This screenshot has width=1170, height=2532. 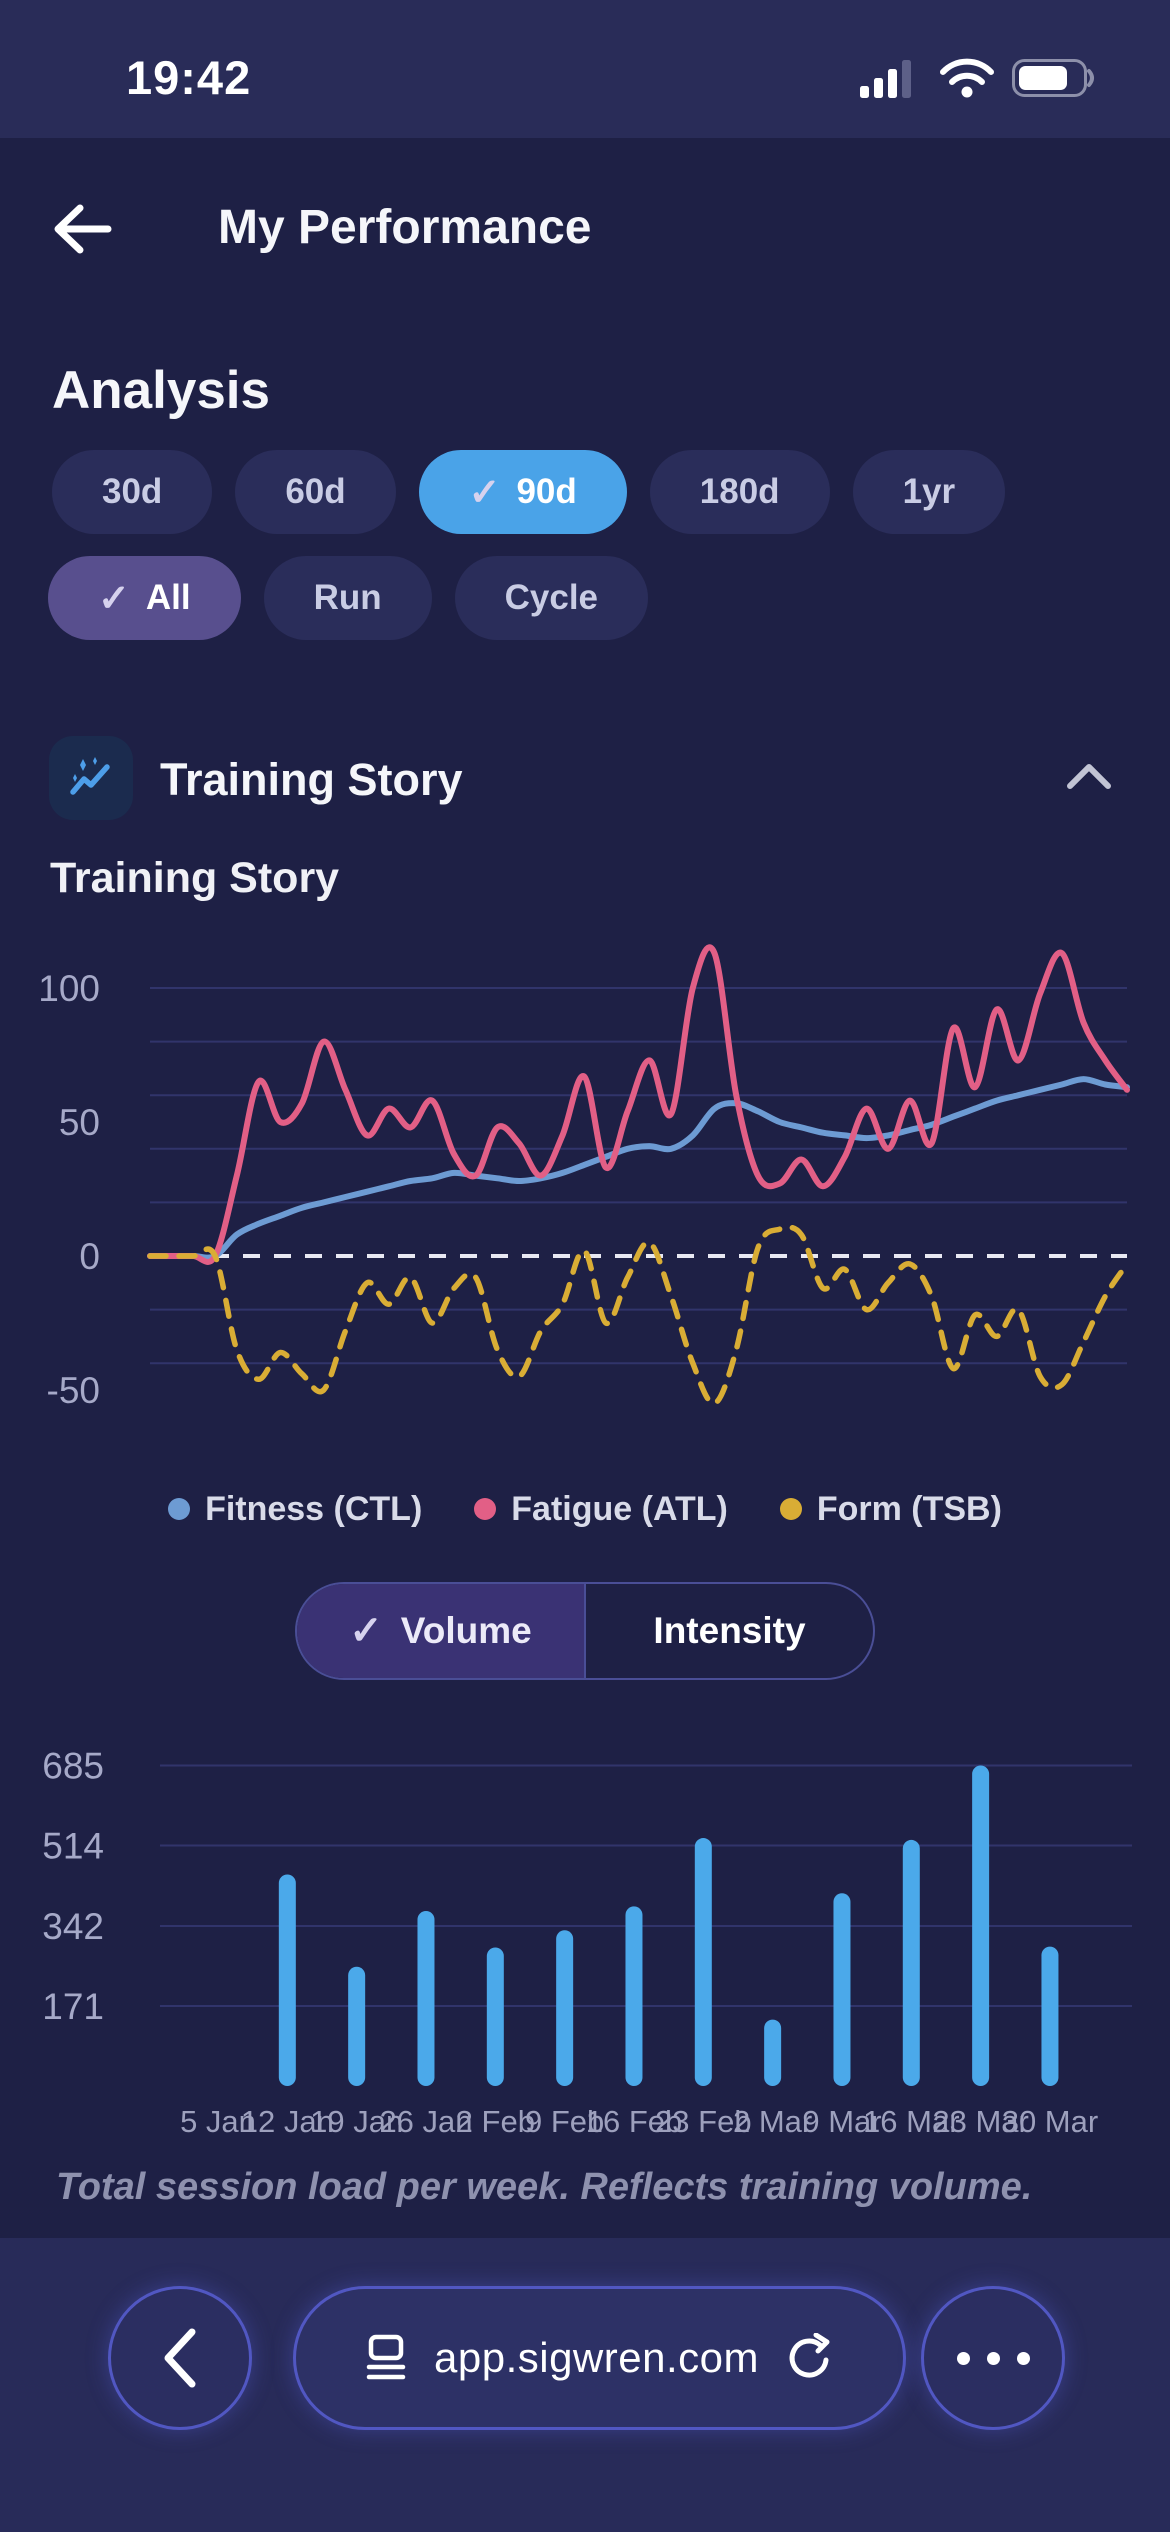 What do you see at coordinates (287, 1980) in the screenshot?
I see `bar-12-jan` at bounding box center [287, 1980].